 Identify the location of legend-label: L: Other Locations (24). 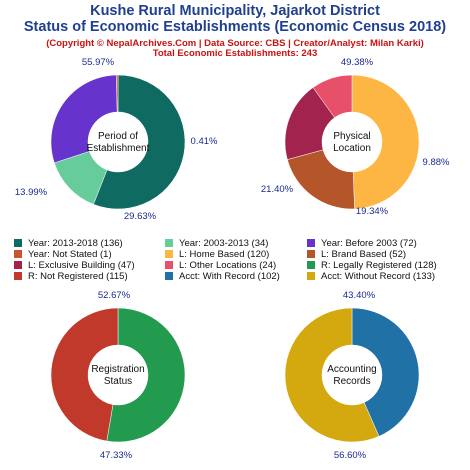
(228, 265).